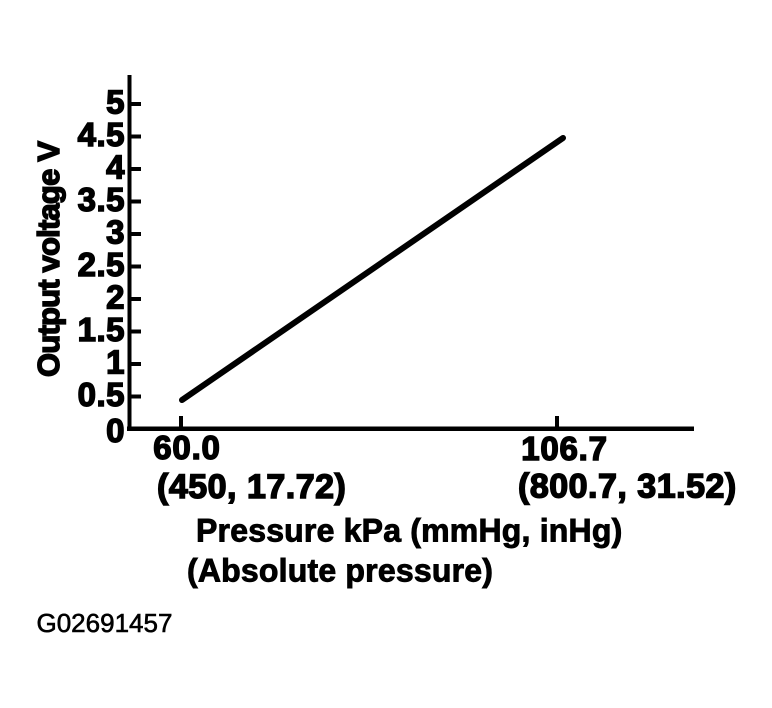 This screenshot has height=708, width=772. Describe the element at coordinates (115, 102) in the screenshot. I see `svg-text: 5` at that location.